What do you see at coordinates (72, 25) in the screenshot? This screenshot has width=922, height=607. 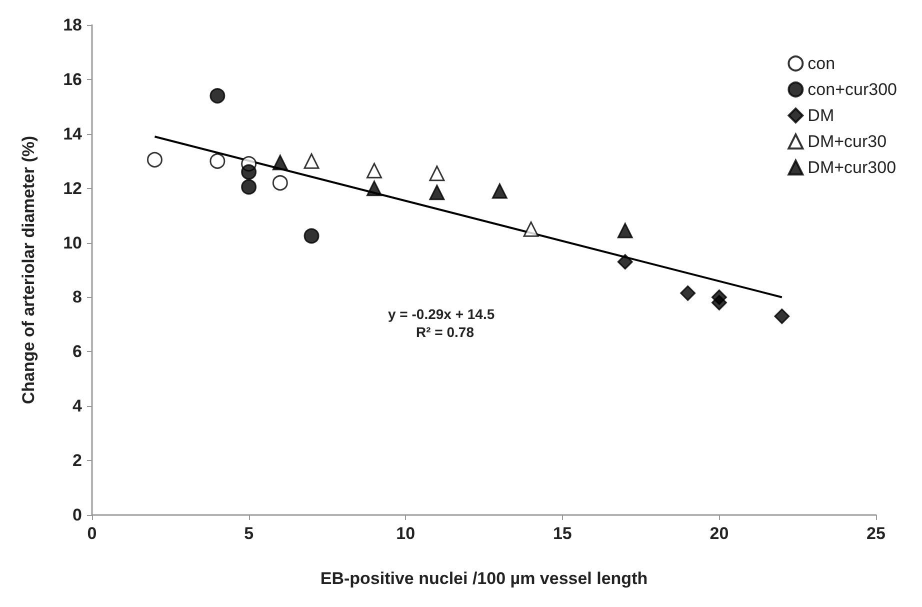 I see `y-tick-label: 18` at bounding box center [72, 25].